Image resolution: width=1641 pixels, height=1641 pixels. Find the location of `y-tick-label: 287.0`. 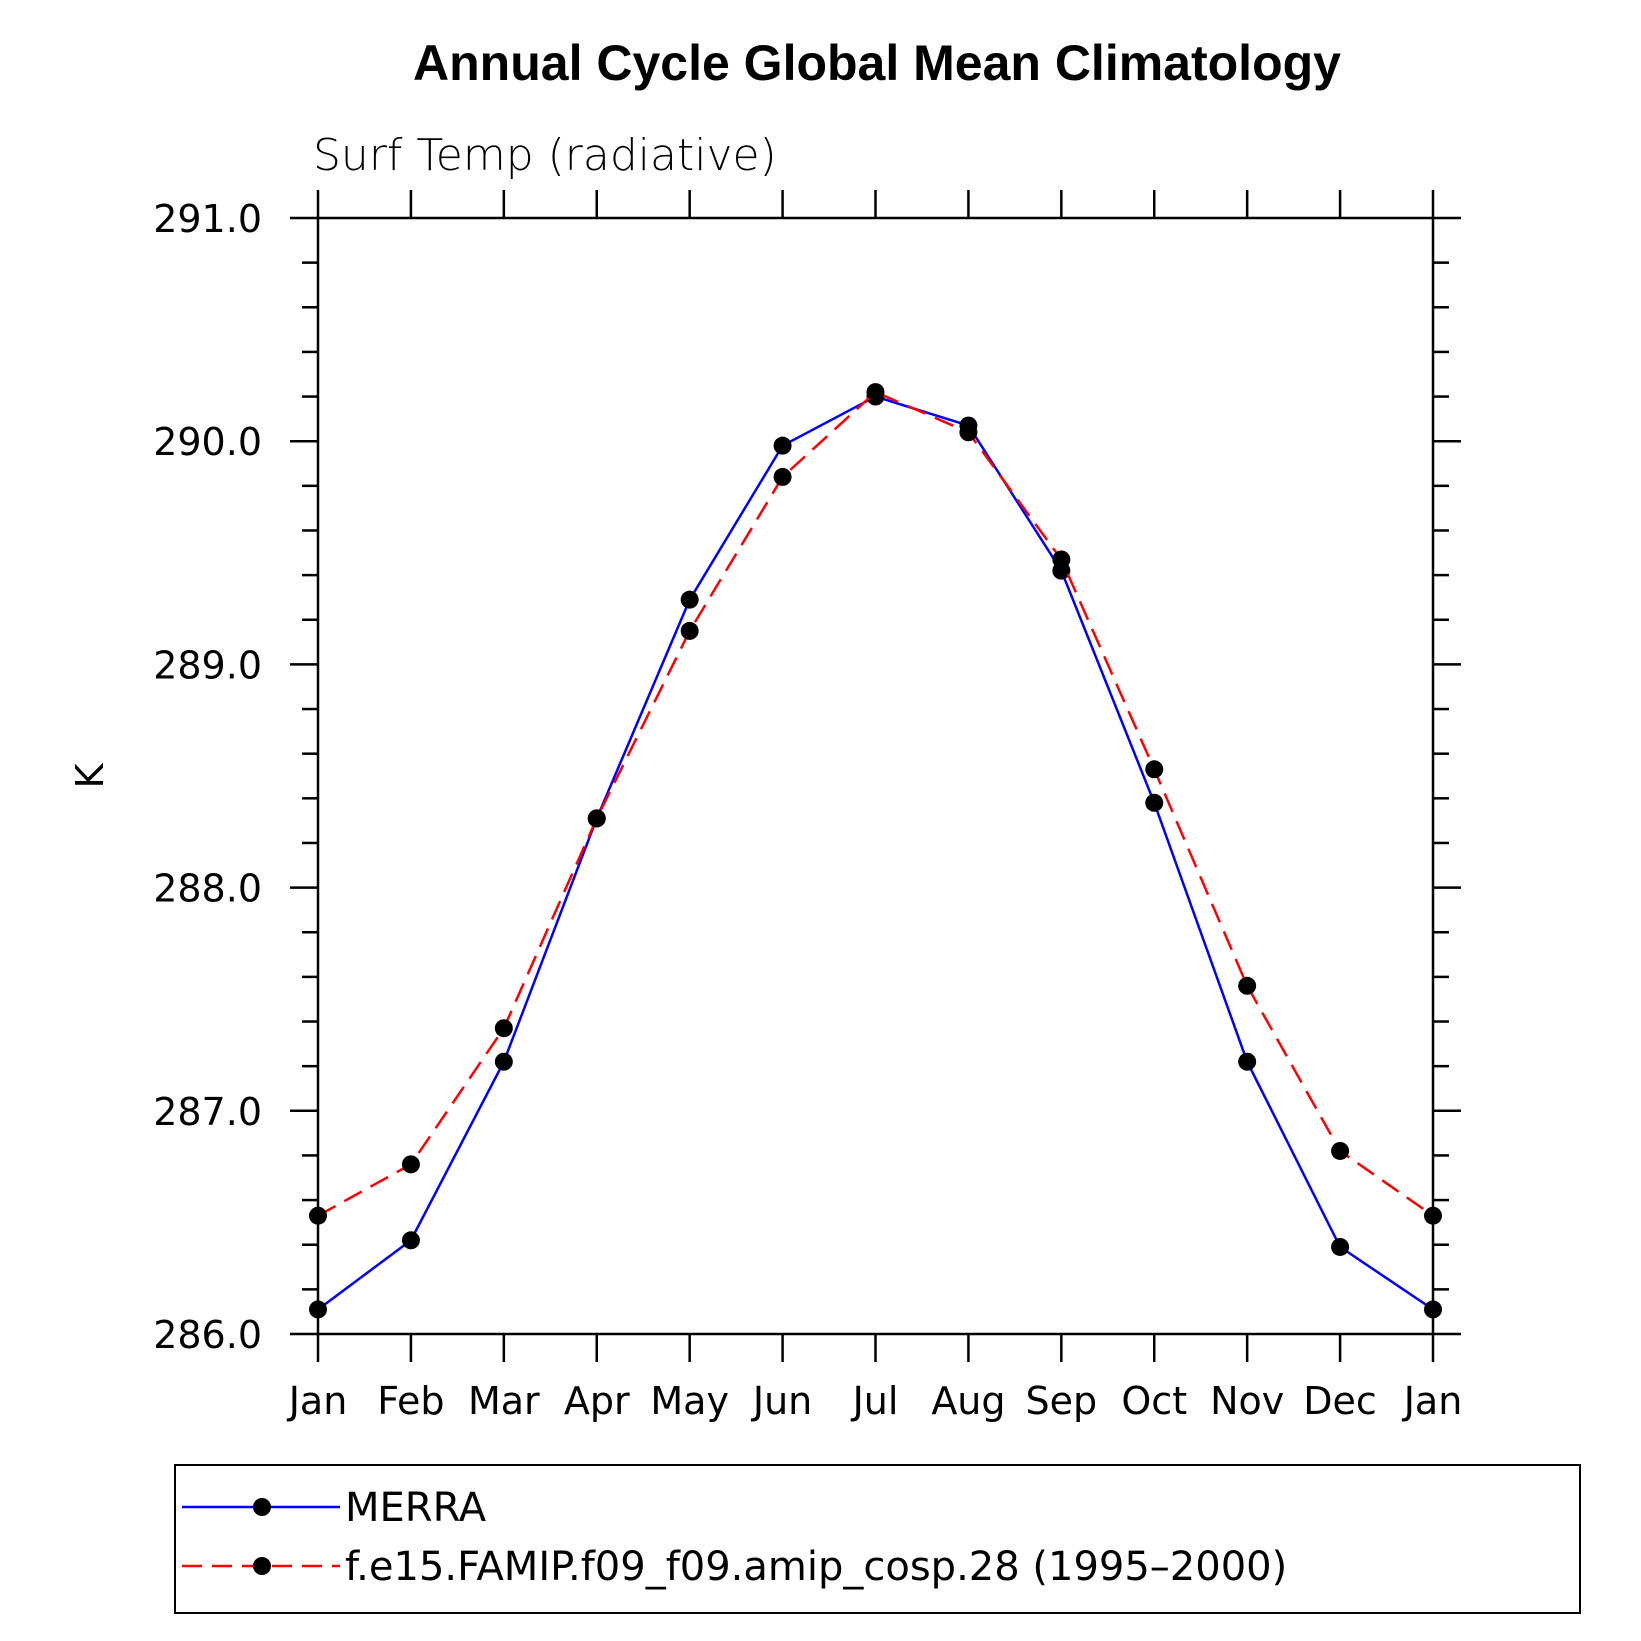

y-tick-label: 287.0 is located at coordinates (207, 1112).